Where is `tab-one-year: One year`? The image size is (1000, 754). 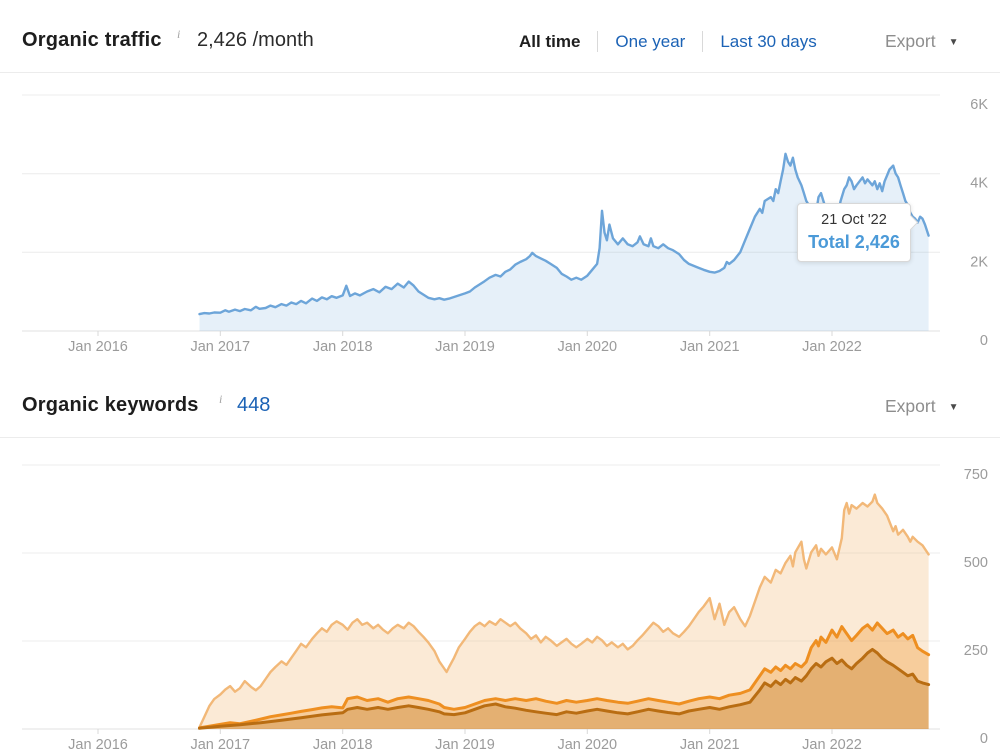 tab-one-year: One year is located at coordinates (650, 41).